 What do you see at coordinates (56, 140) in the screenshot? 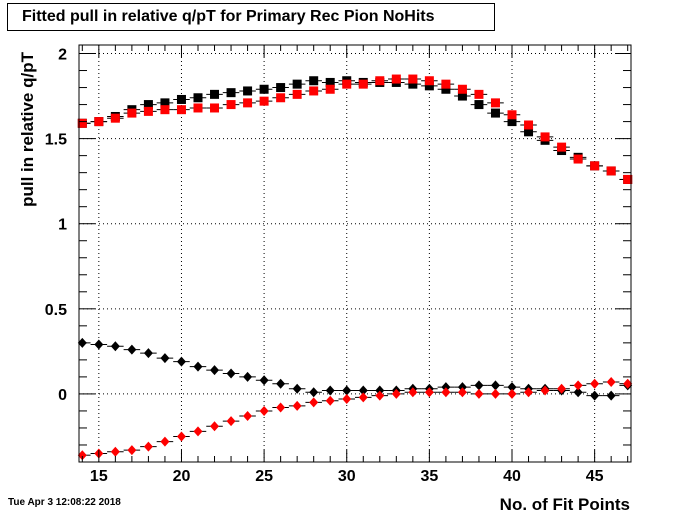
I see `y-tick-label: 1.5` at bounding box center [56, 140].